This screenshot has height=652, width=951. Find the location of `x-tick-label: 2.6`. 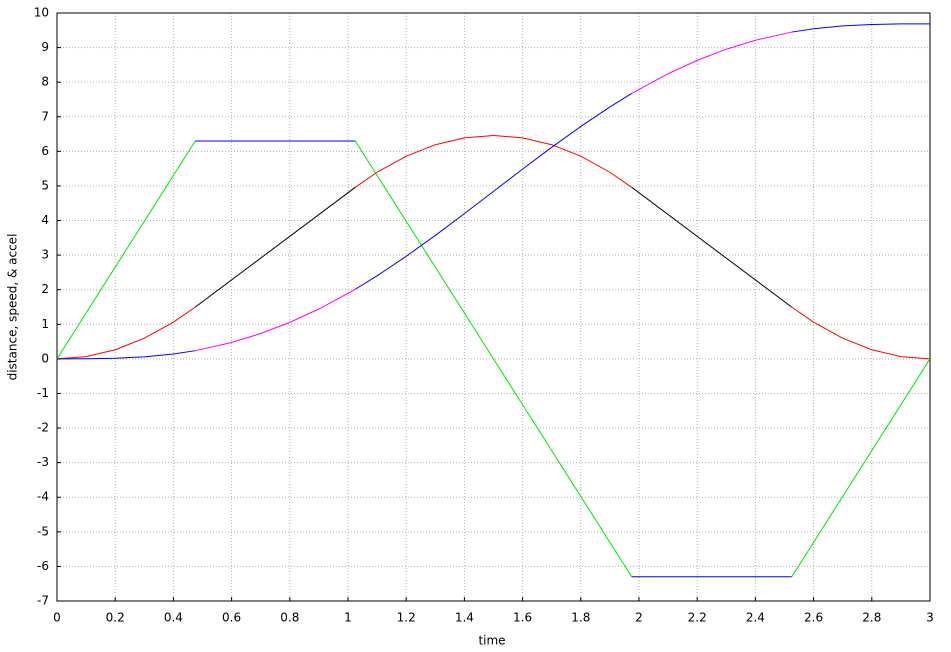

x-tick-label: 2.6 is located at coordinates (813, 618).